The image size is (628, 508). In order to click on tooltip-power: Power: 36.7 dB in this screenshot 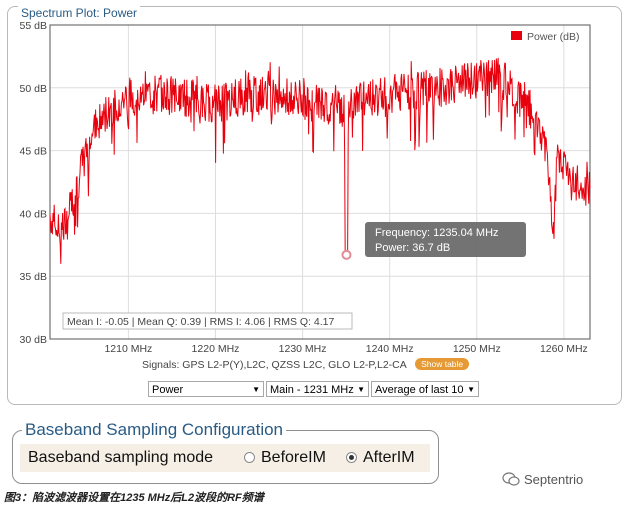, I will do `click(412, 248)`.